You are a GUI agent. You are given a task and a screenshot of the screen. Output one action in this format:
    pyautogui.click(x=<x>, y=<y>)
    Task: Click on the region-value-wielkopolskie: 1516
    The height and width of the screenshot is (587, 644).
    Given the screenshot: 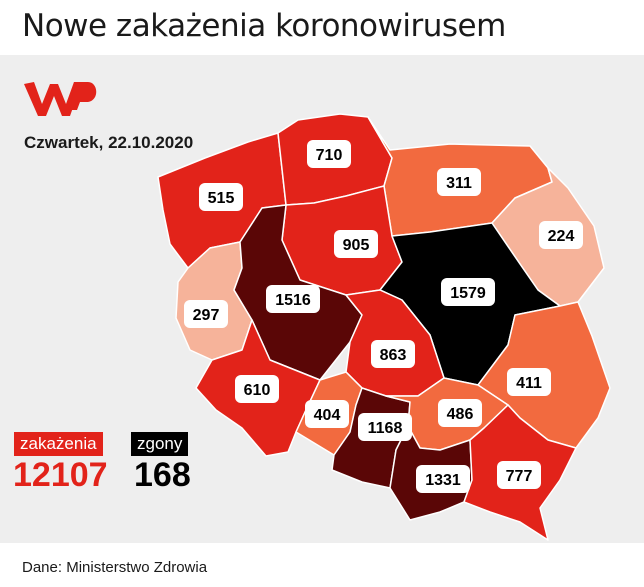 What is the action you would take?
    pyautogui.click(x=293, y=300)
    